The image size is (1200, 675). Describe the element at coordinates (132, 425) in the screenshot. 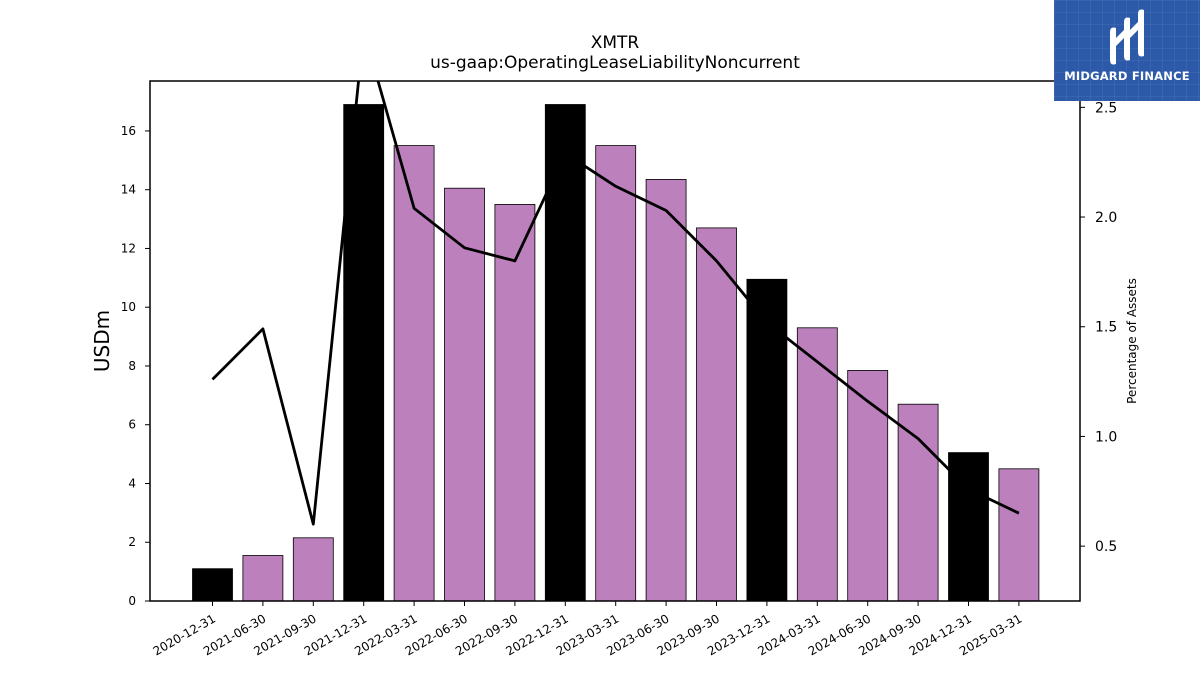

I see `y-tick-label: 6` at that location.